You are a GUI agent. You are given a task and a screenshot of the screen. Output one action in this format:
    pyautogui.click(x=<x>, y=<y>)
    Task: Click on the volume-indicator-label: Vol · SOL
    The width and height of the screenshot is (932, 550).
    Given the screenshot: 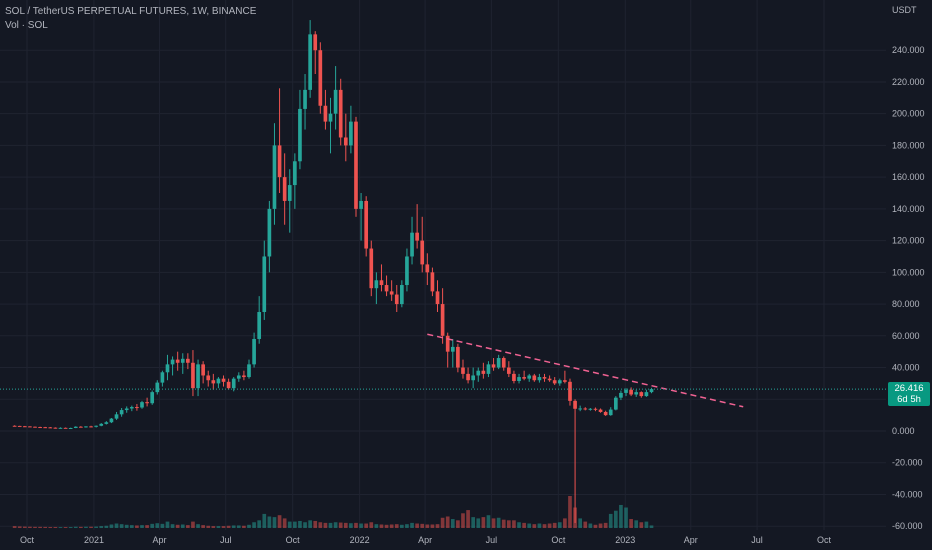 What is the action you would take?
    pyautogui.click(x=26, y=25)
    